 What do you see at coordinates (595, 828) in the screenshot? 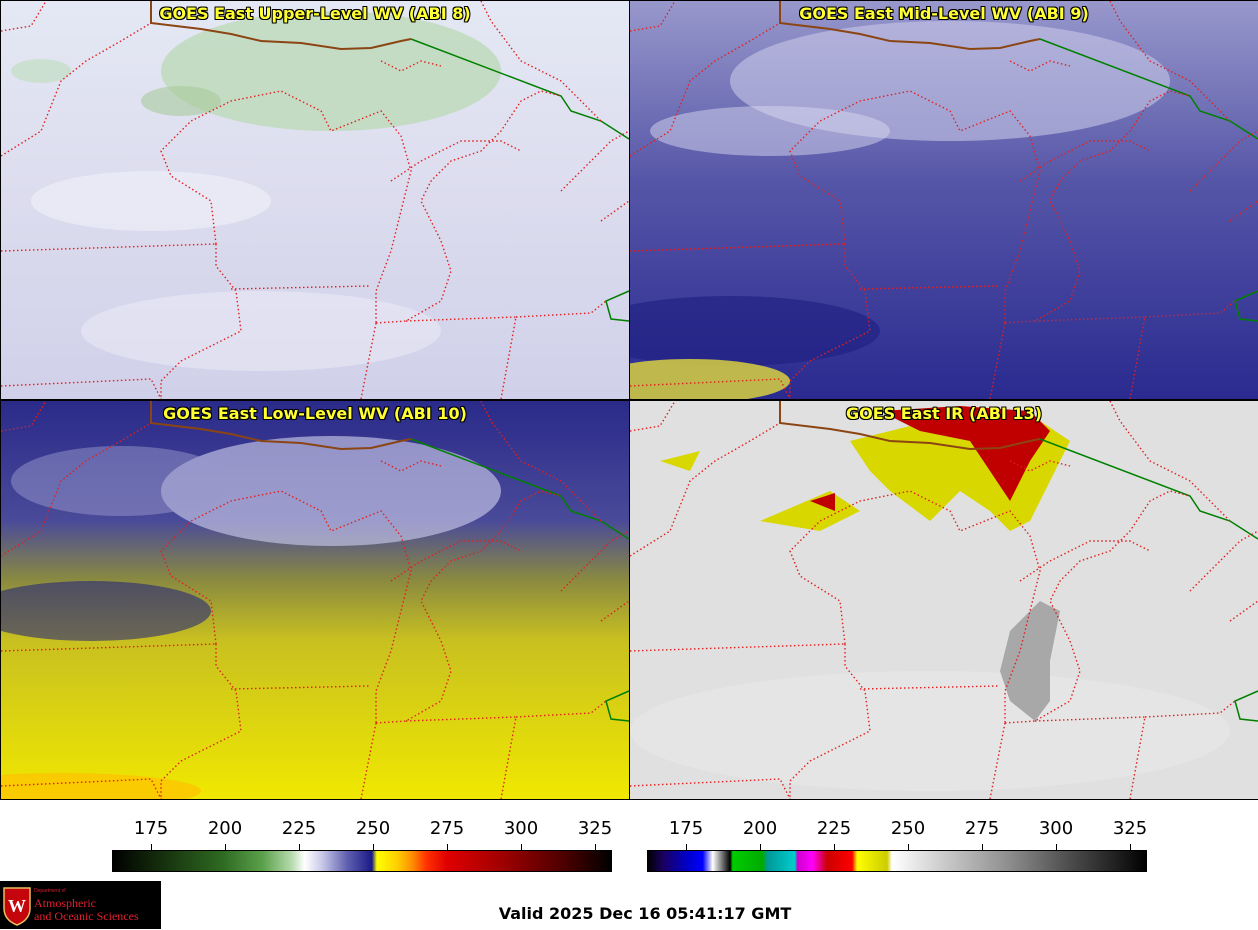
I see `wv-tick-label: 325` at bounding box center [595, 828].